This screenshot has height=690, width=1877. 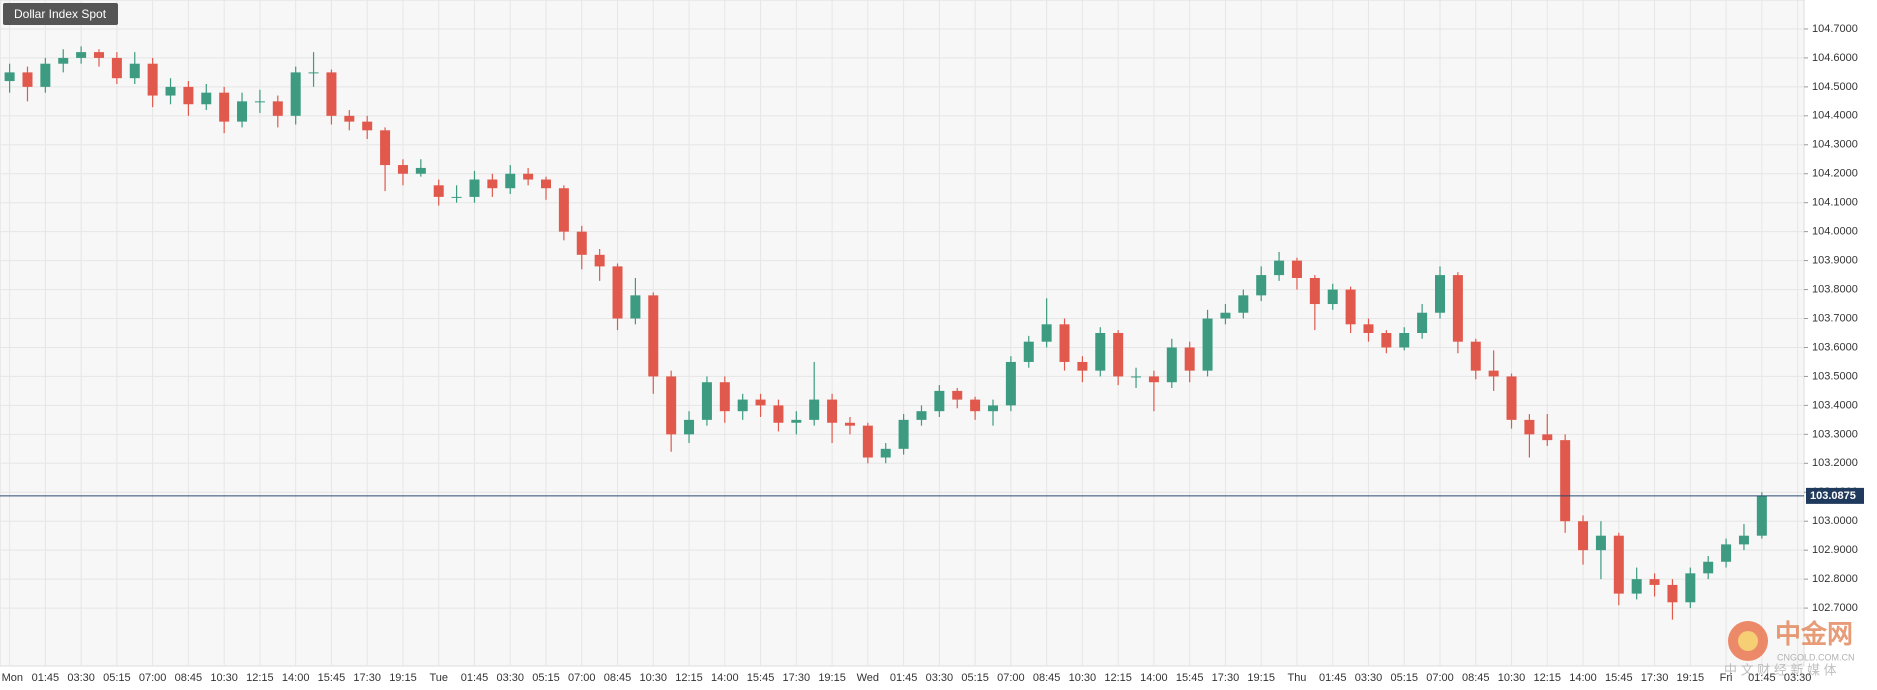 What do you see at coordinates (1780, 669) in the screenshot?
I see `watermark-slogan: 中 文 财 经 新 媒 体` at bounding box center [1780, 669].